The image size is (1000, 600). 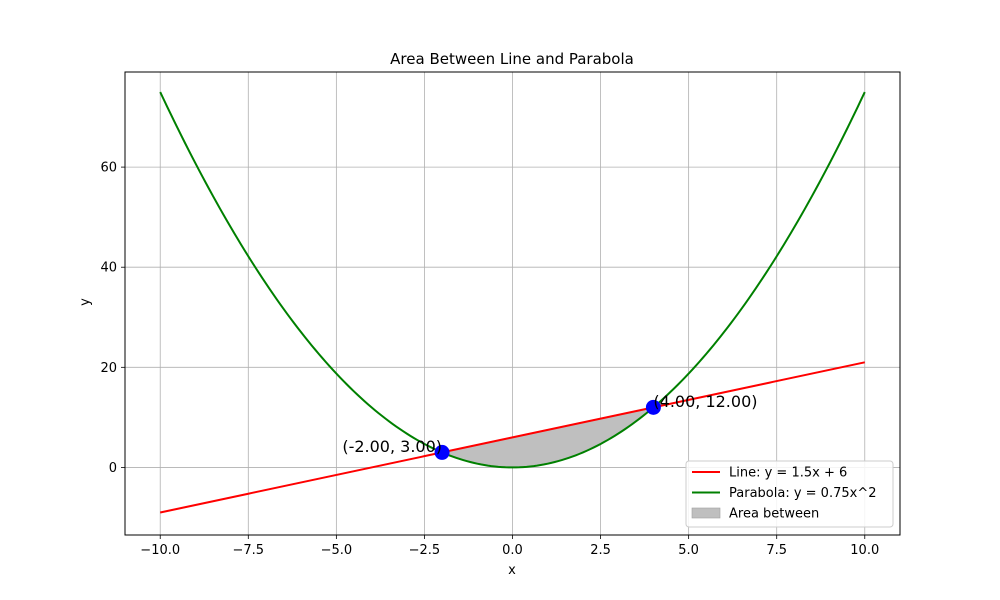 What do you see at coordinates (249, 550) in the screenshot?
I see `x-tick-label: −7.5` at bounding box center [249, 550].